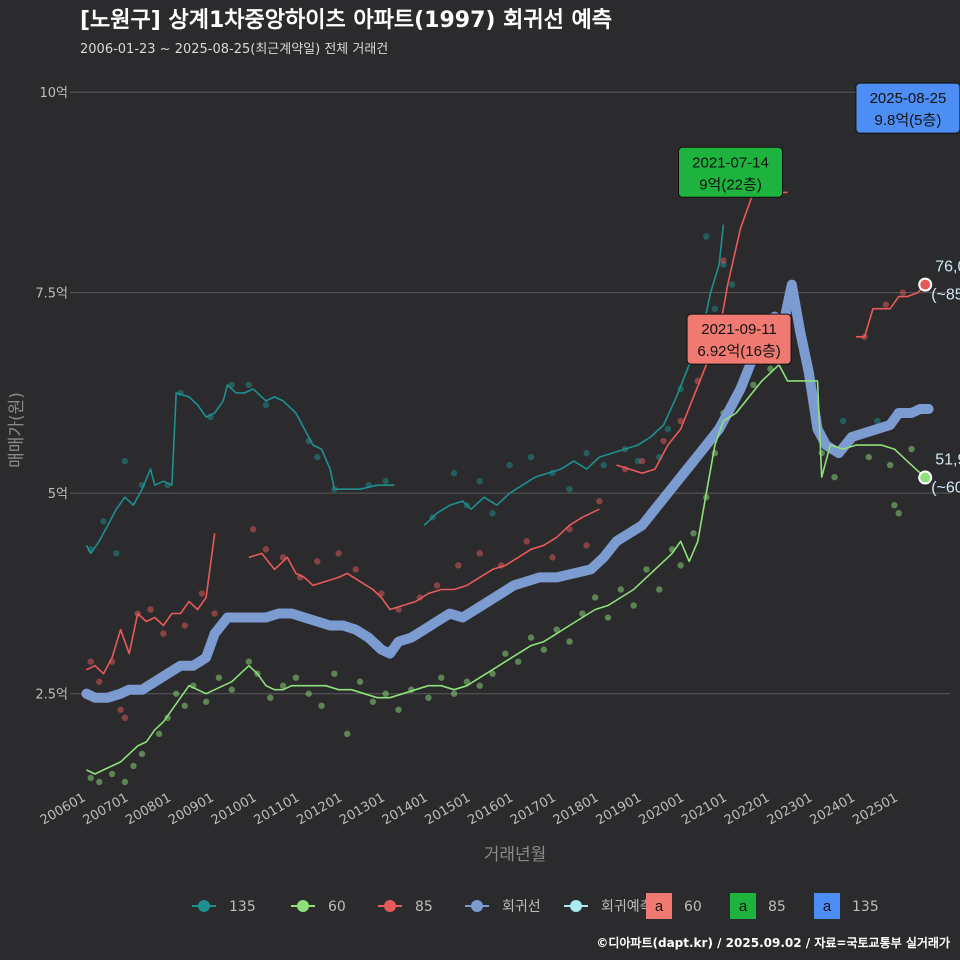  Describe the element at coordinates (747, 809) in the screenshot. I see `x-tick-label: 202201` at that location.